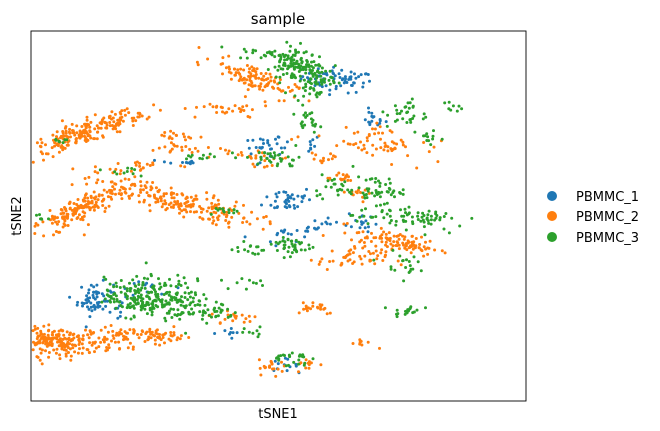 The height and width of the screenshot is (431, 660). Describe the element at coordinates (278, 19) in the screenshot. I see `chart-title: sample` at that location.